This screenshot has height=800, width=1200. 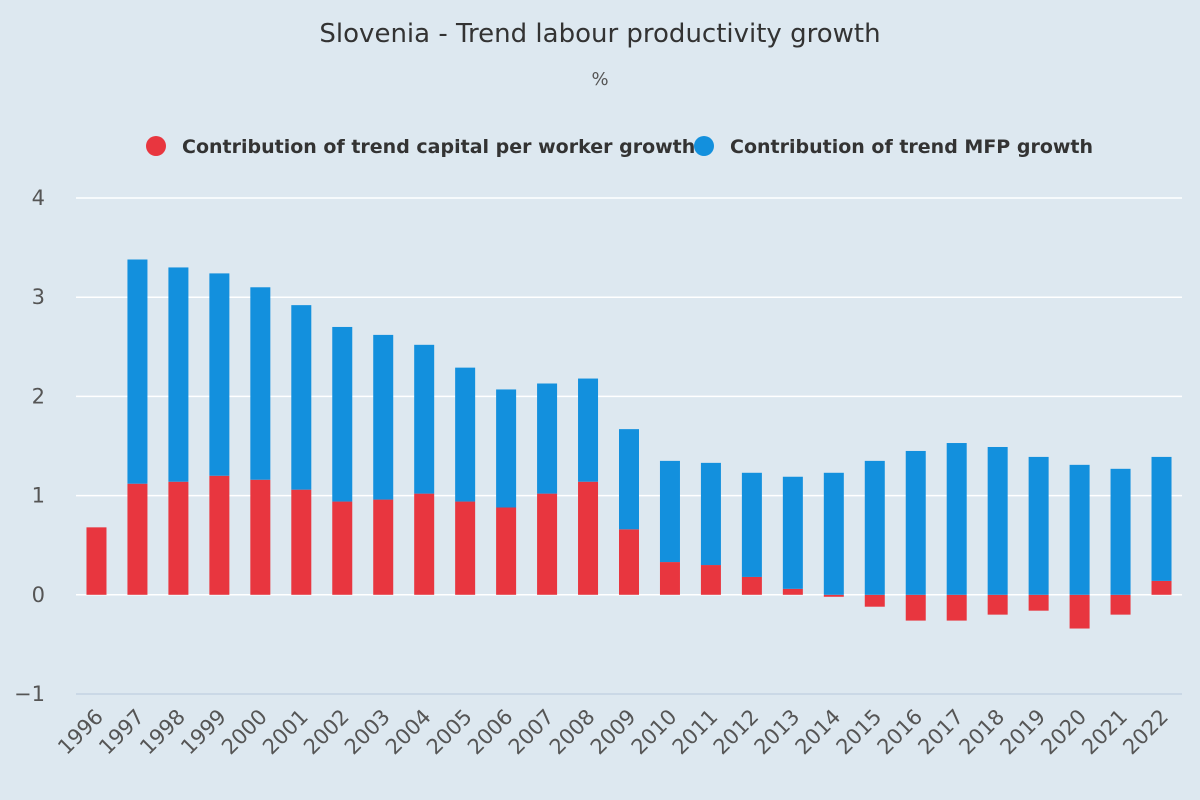 I want to click on bar-mfp-2010, so click(x=669, y=511).